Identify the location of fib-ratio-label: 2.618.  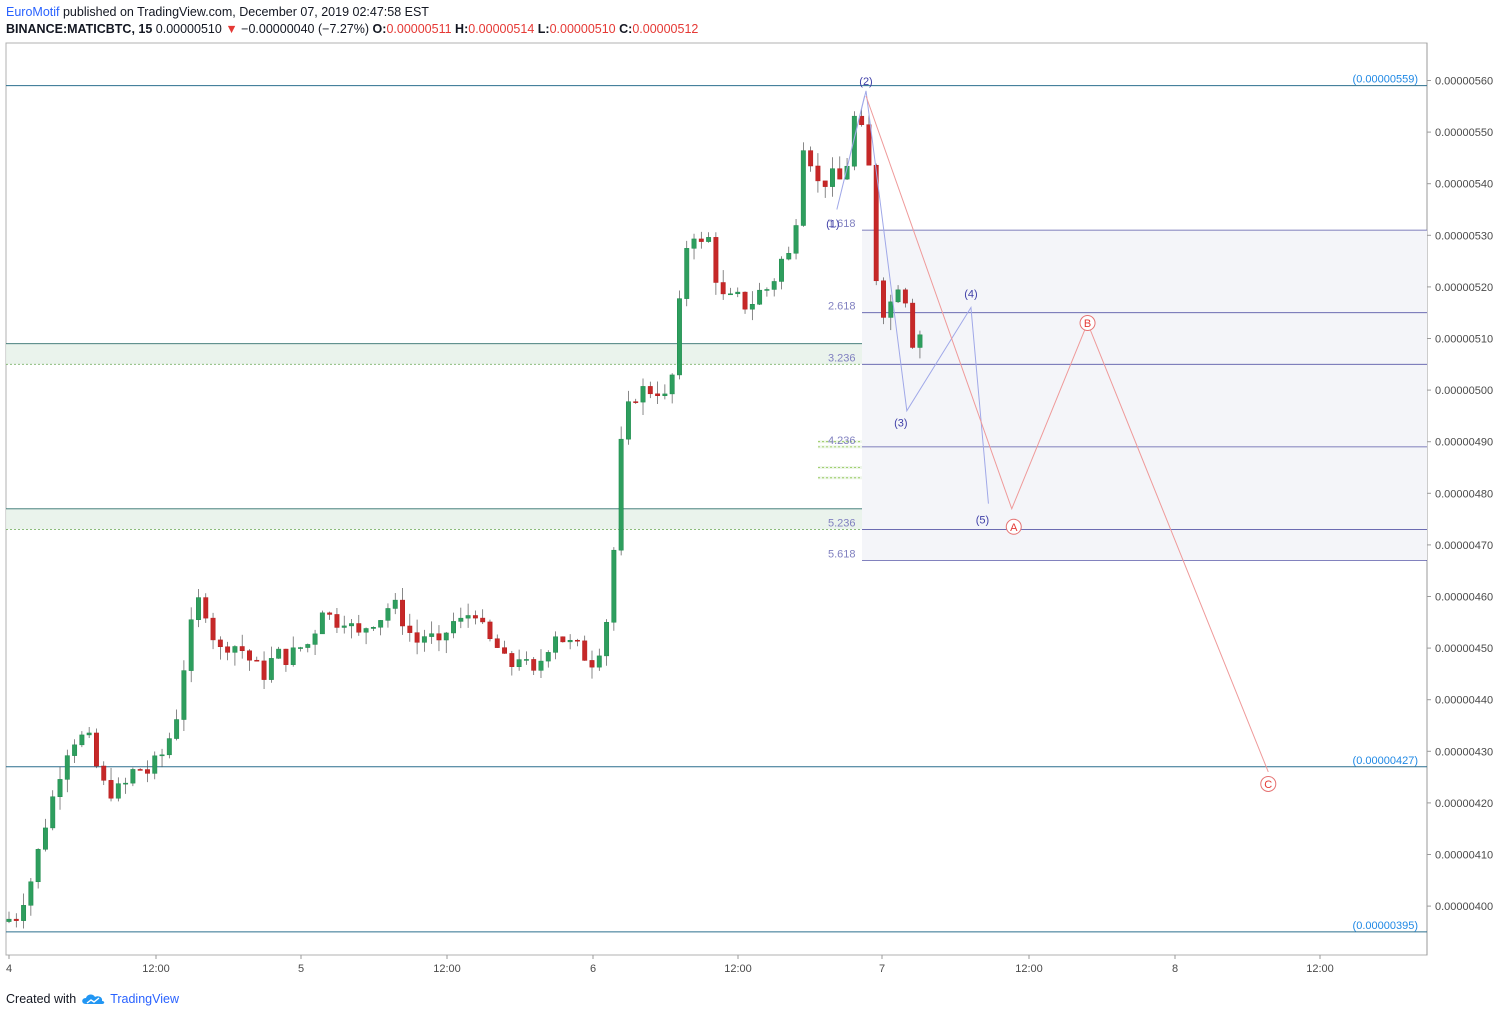
(842, 307).